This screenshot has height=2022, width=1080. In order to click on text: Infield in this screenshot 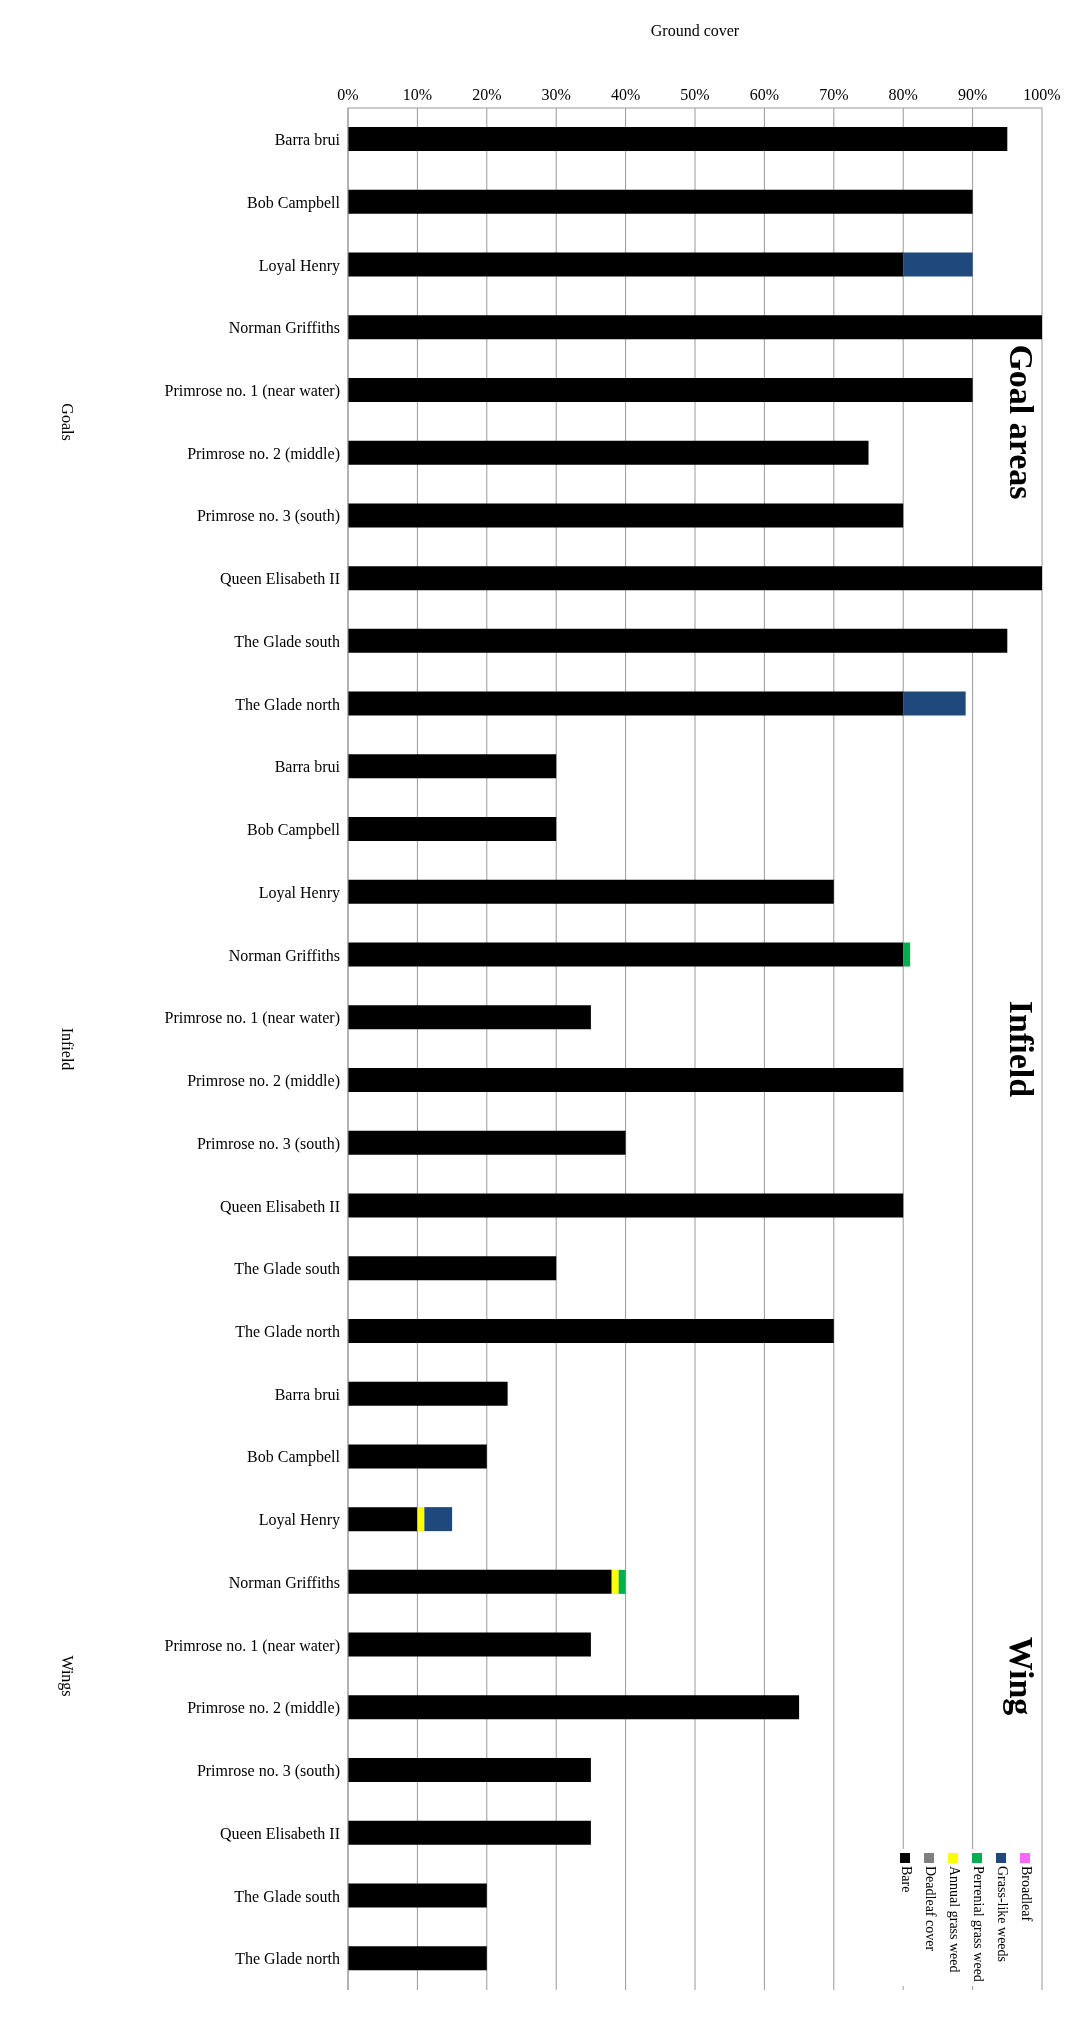, I will do `click(67, 1049)`.